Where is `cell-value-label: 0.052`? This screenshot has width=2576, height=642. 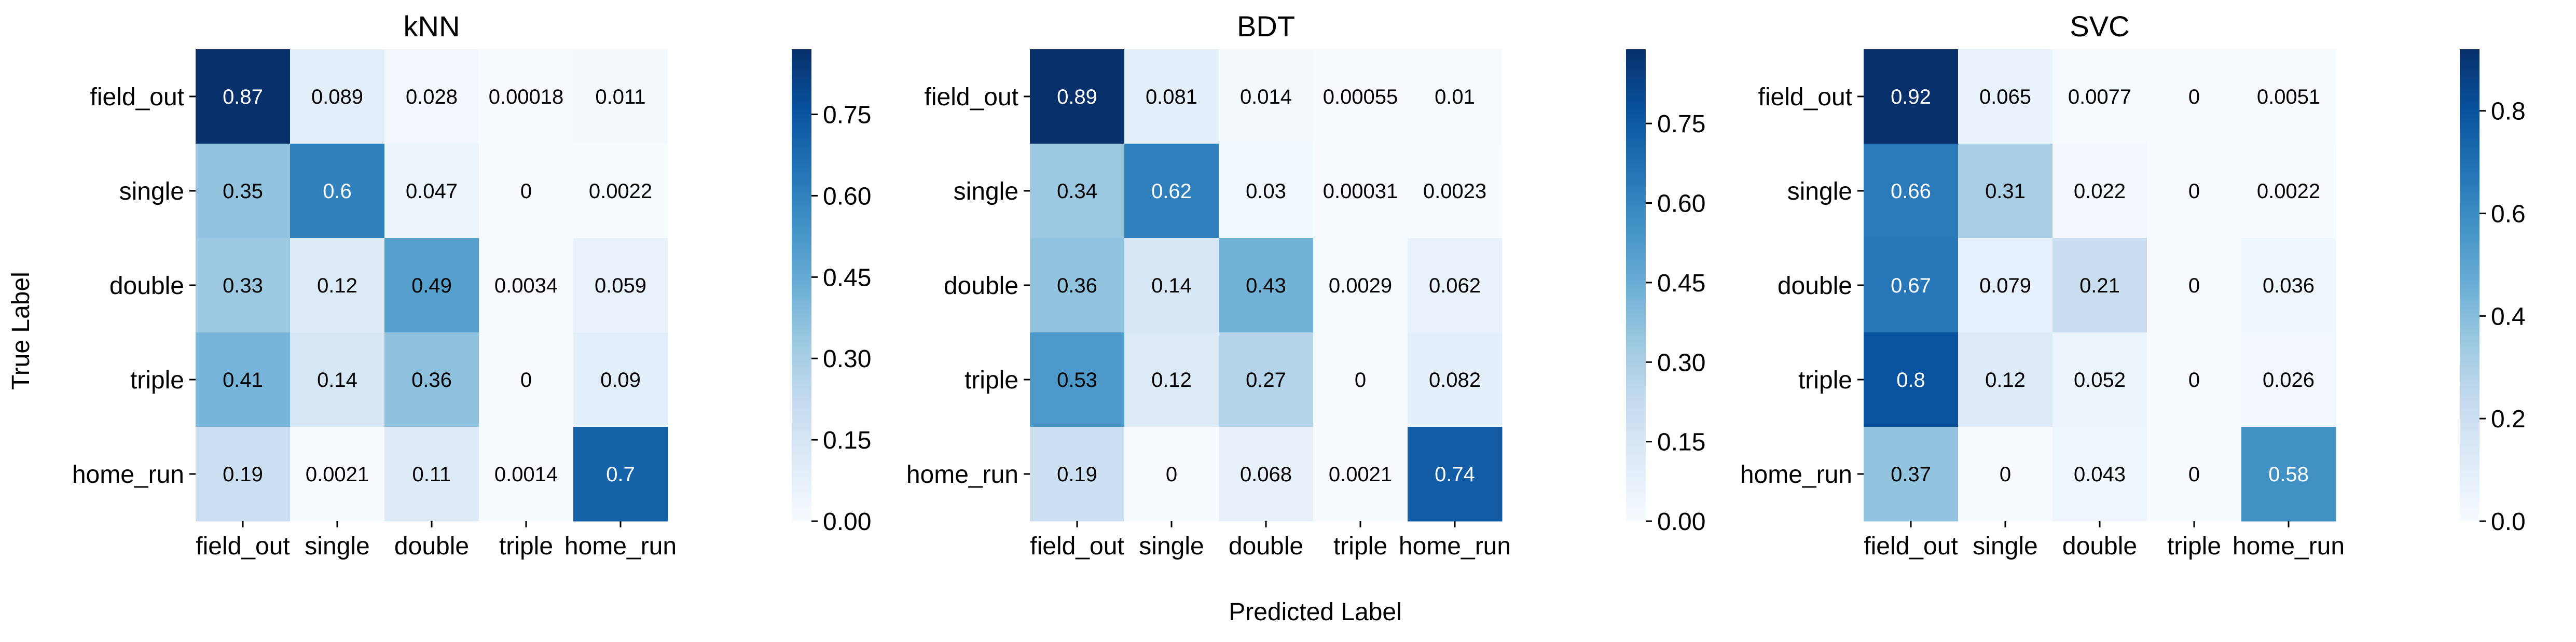
cell-value-label: 0.052 is located at coordinates (2100, 380).